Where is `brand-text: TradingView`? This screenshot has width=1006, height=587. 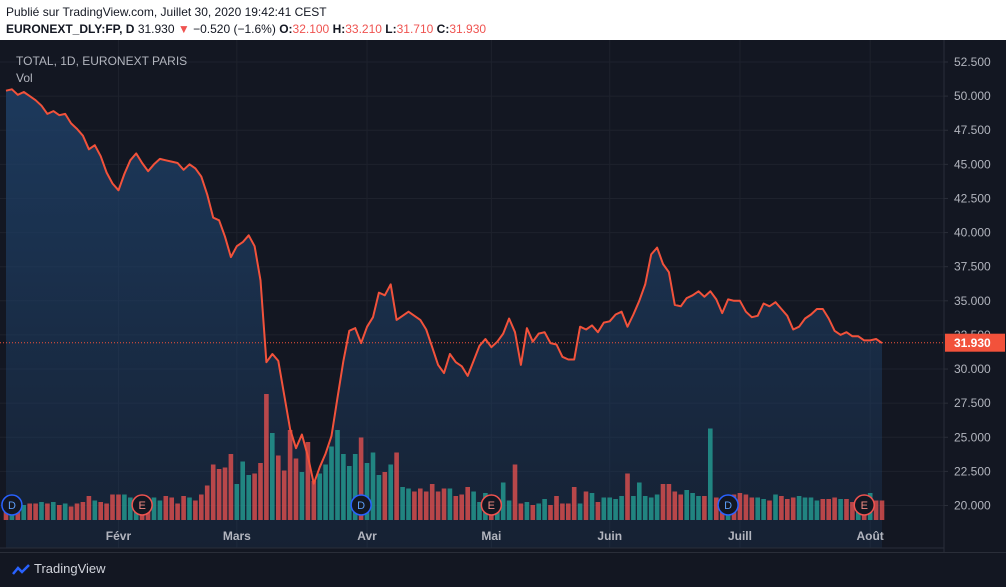 brand-text: TradingView is located at coordinates (70, 568).